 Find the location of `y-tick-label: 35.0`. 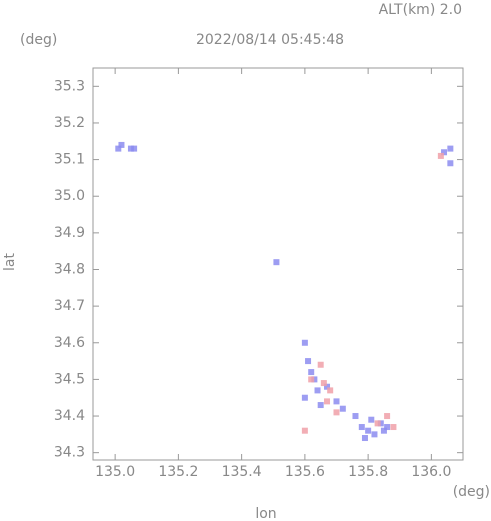

y-tick-label: 35.0 is located at coordinates (69, 196).